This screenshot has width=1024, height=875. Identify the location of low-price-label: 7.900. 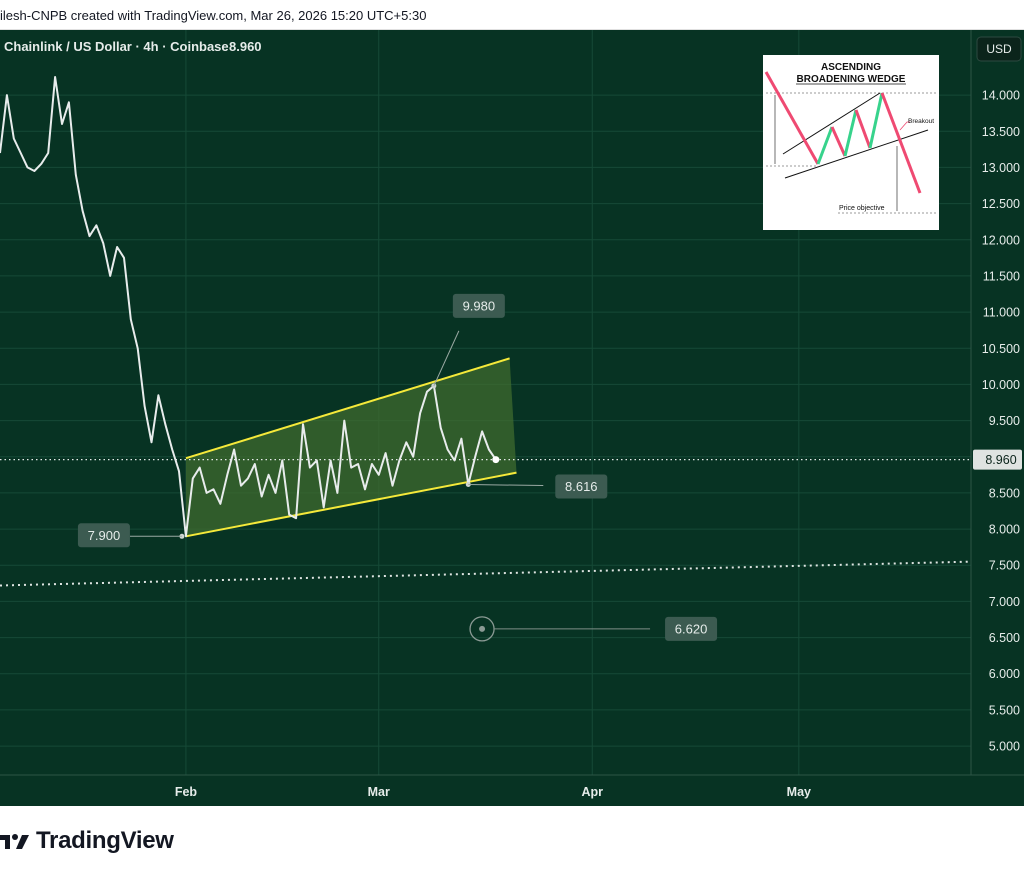
(104, 535).